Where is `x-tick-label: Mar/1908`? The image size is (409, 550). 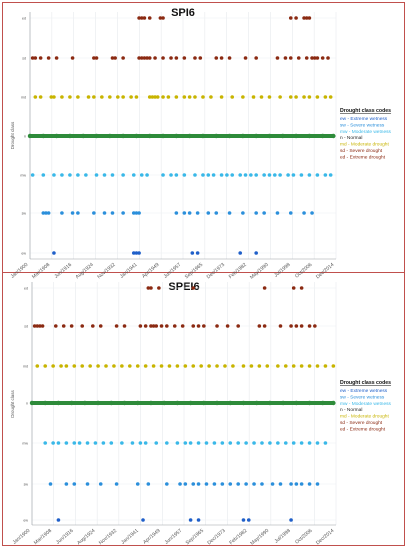 x-tick-label: Mar/1908 is located at coordinates (43, 537).